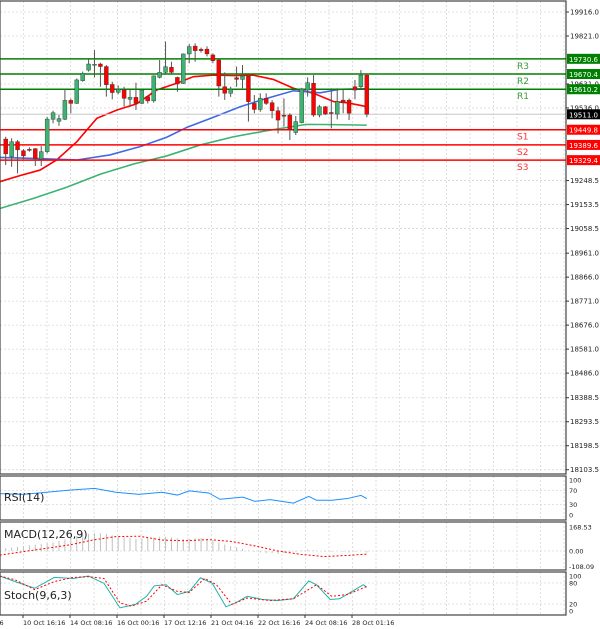 The width and height of the screenshot is (600, 629). I want to click on price-tag-label: 19610.2, so click(583, 90).